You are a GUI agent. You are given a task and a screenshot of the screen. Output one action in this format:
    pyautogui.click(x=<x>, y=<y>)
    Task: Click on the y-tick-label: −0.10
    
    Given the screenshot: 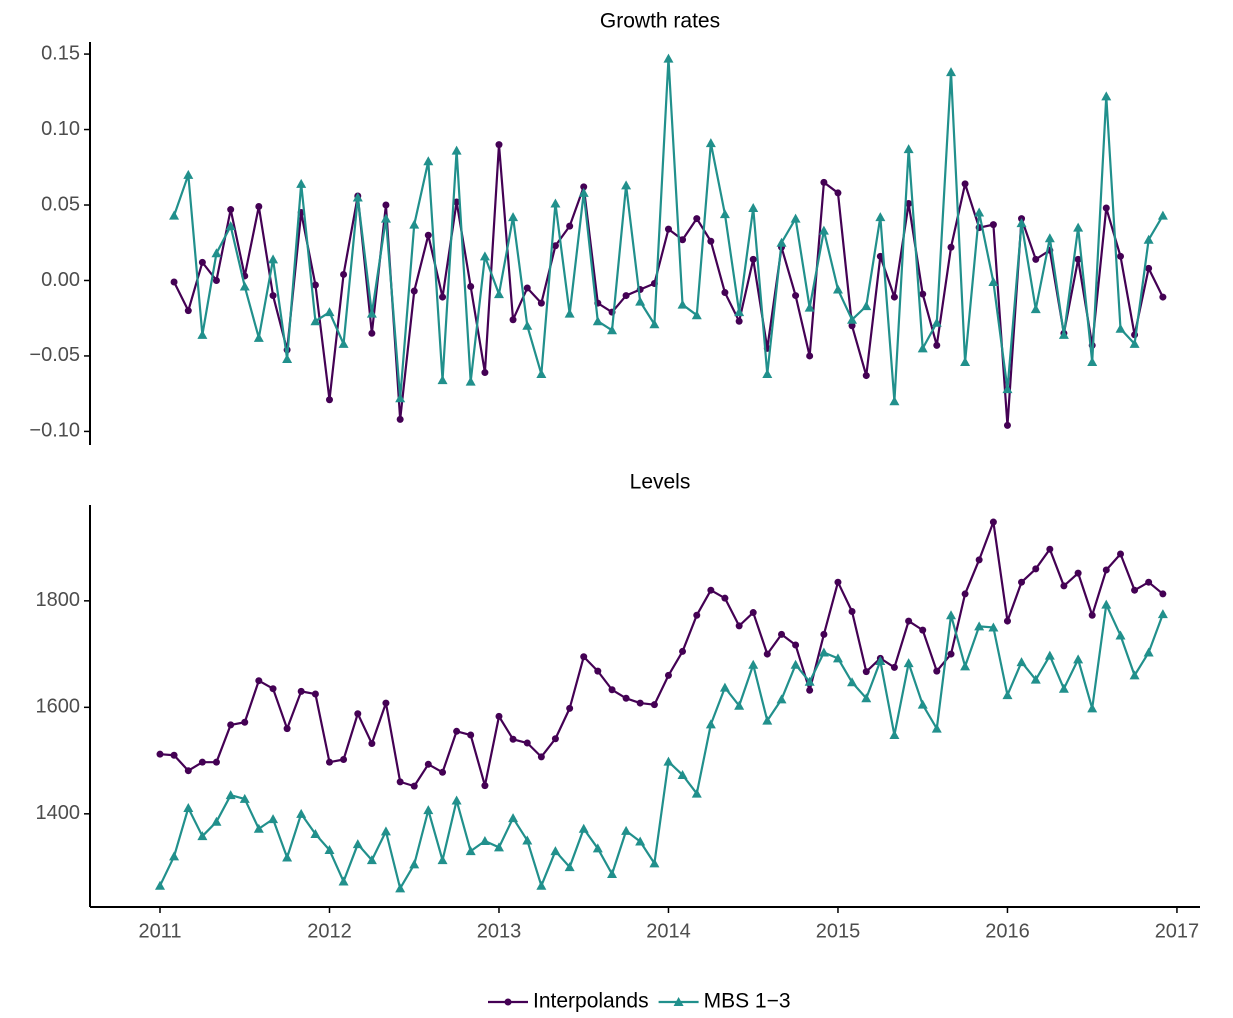 What is the action you would take?
    pyautogui.click(x=54, y=431)
    